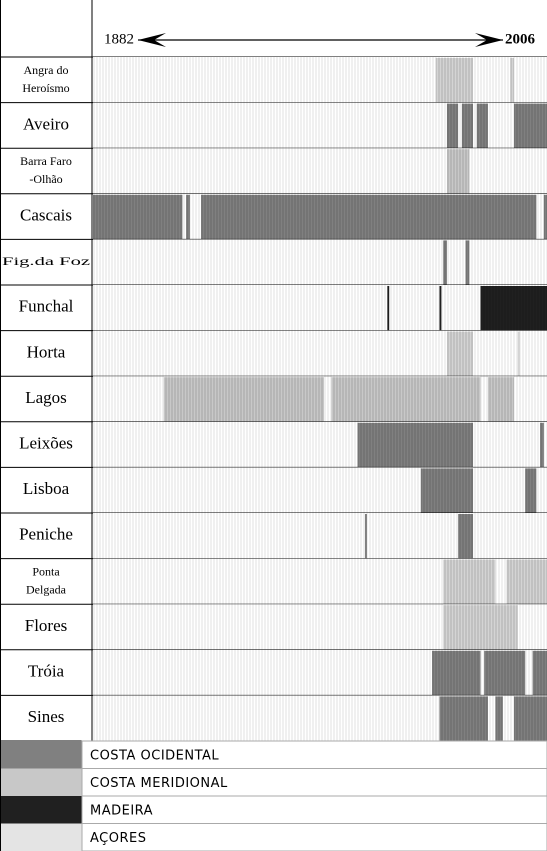 Image resolution: width=547 pixels, height=851 pixels. Describe the element at coordinates (46, 625) in the screenshot. I see `row-label: Flores` at that location.